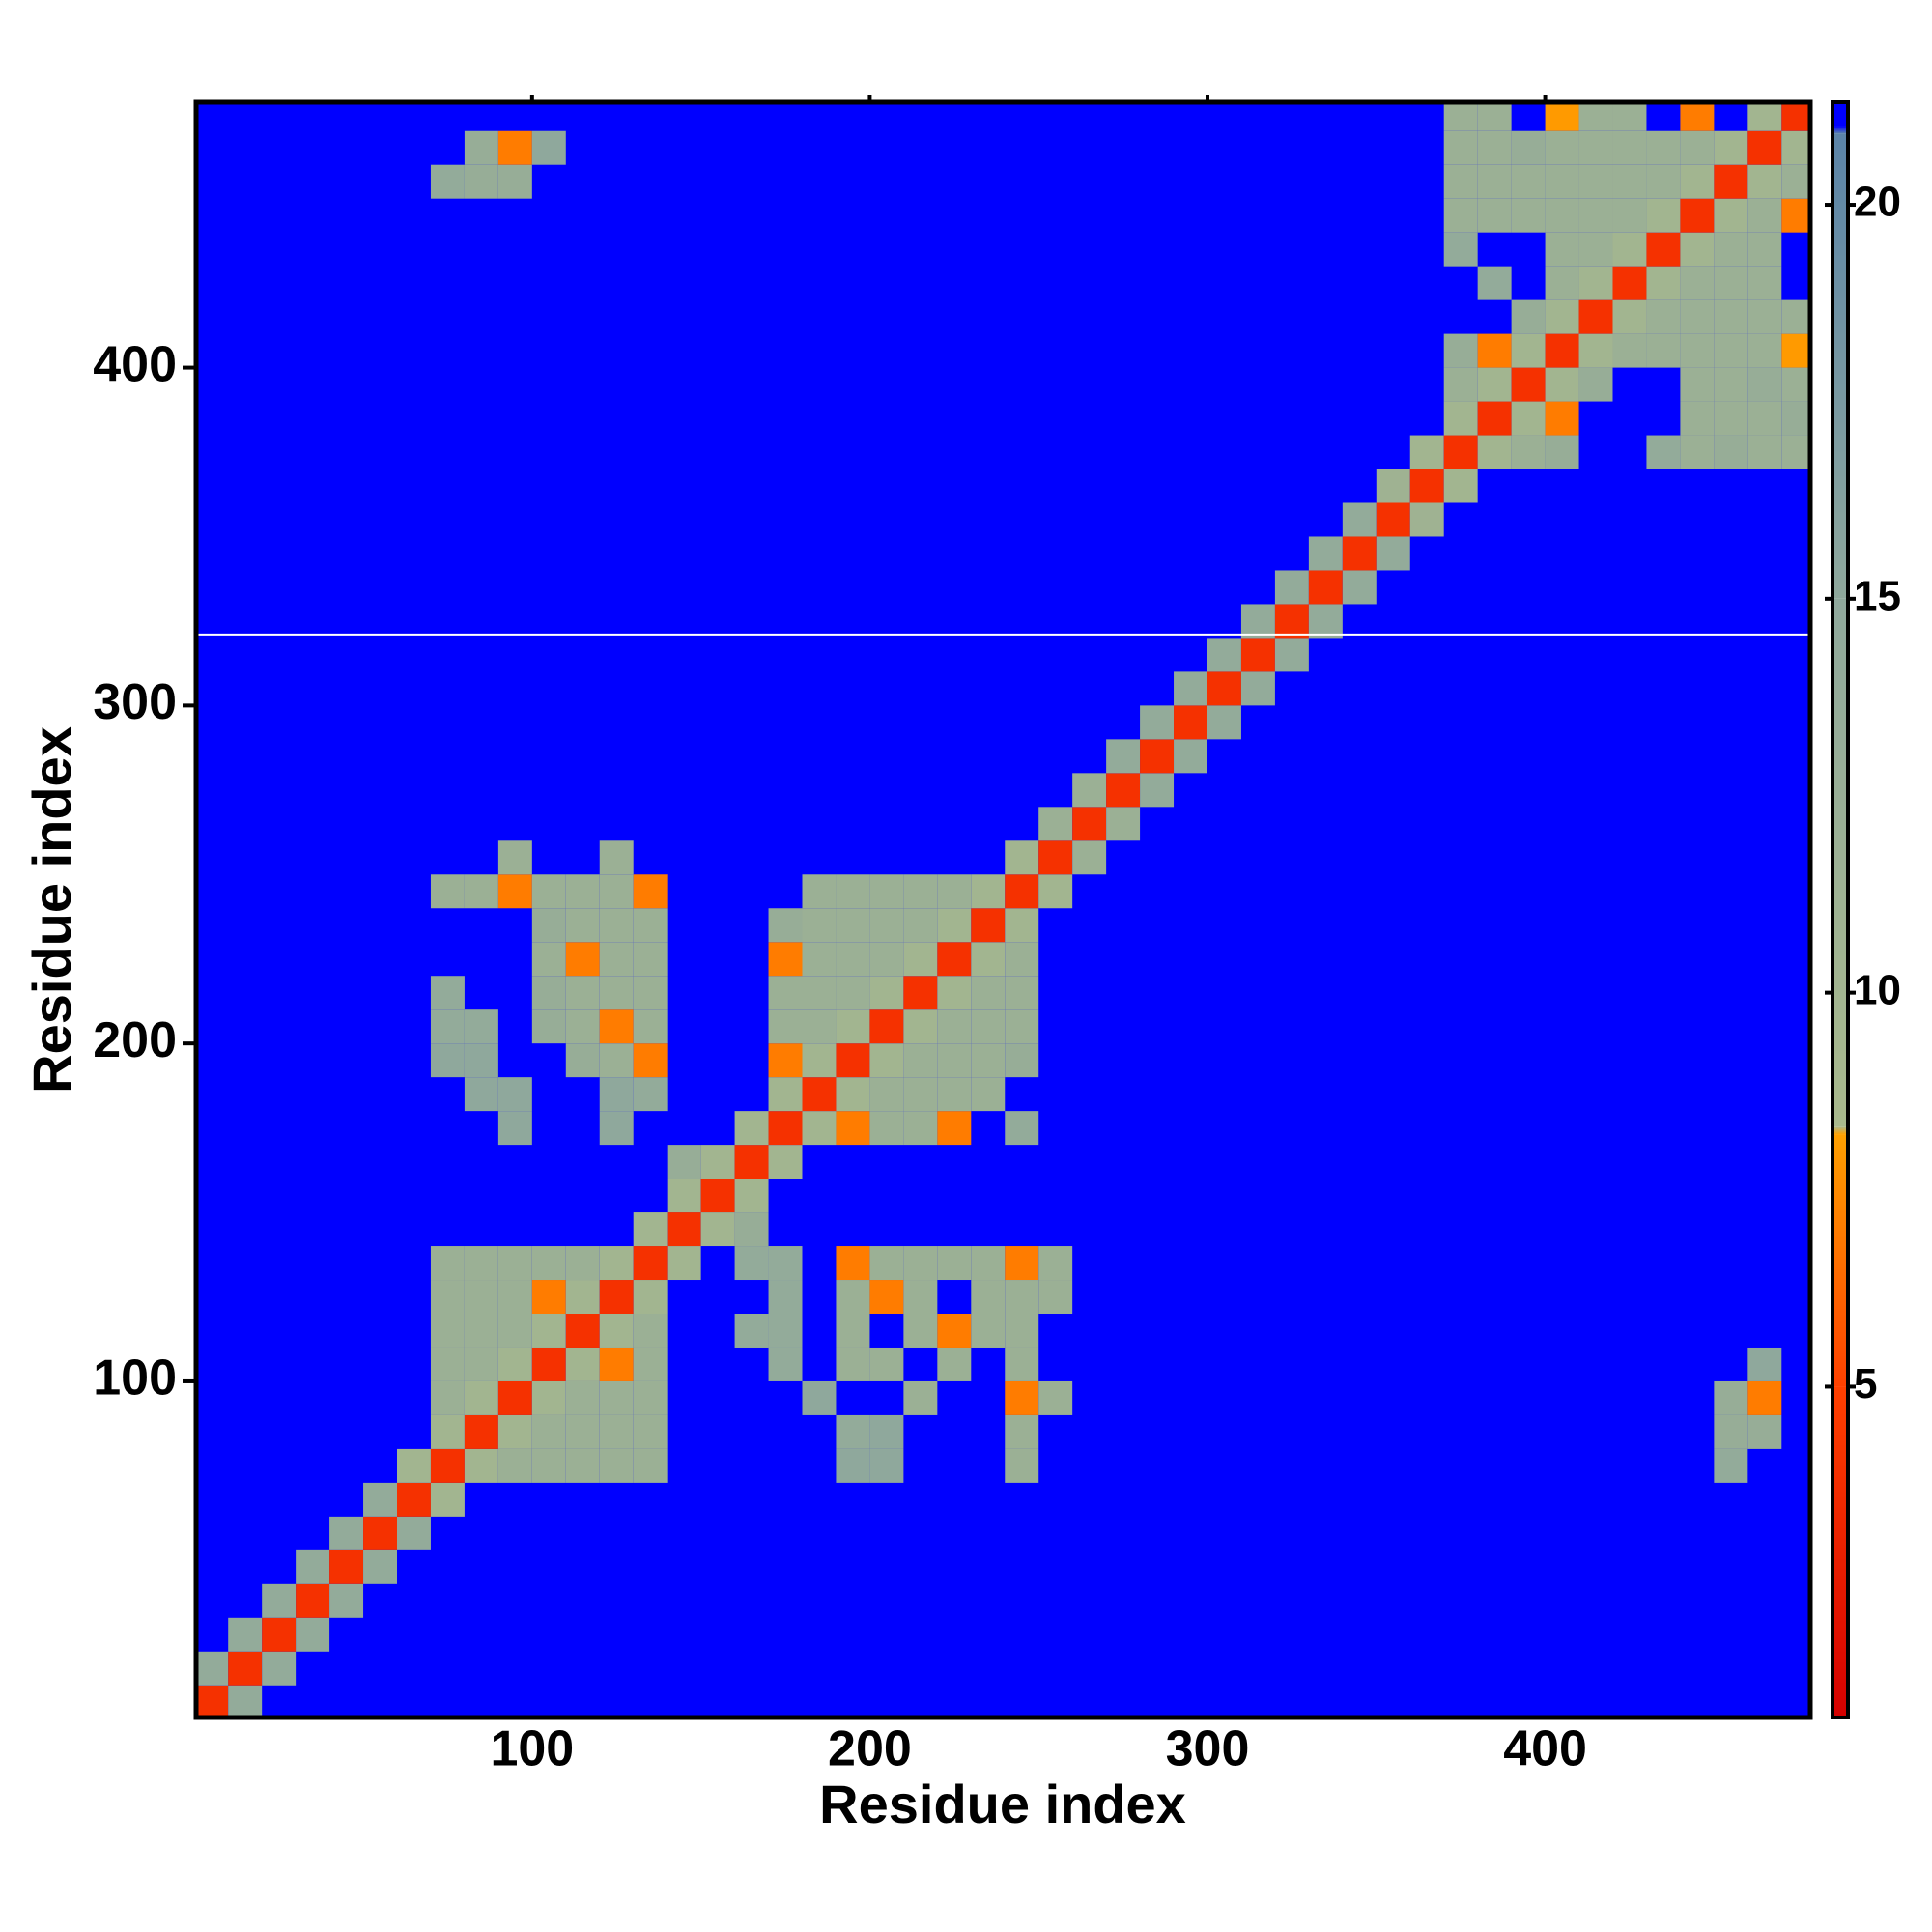 The image size is (1932, 1932). I want to click on x-tick-label: 400, so click(1545, 1749).